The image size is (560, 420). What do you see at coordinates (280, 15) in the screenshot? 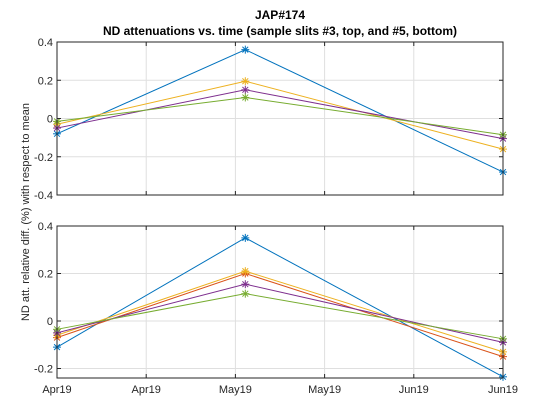
I see `chart-title: JAP#174` at bounding box center [280, 15].